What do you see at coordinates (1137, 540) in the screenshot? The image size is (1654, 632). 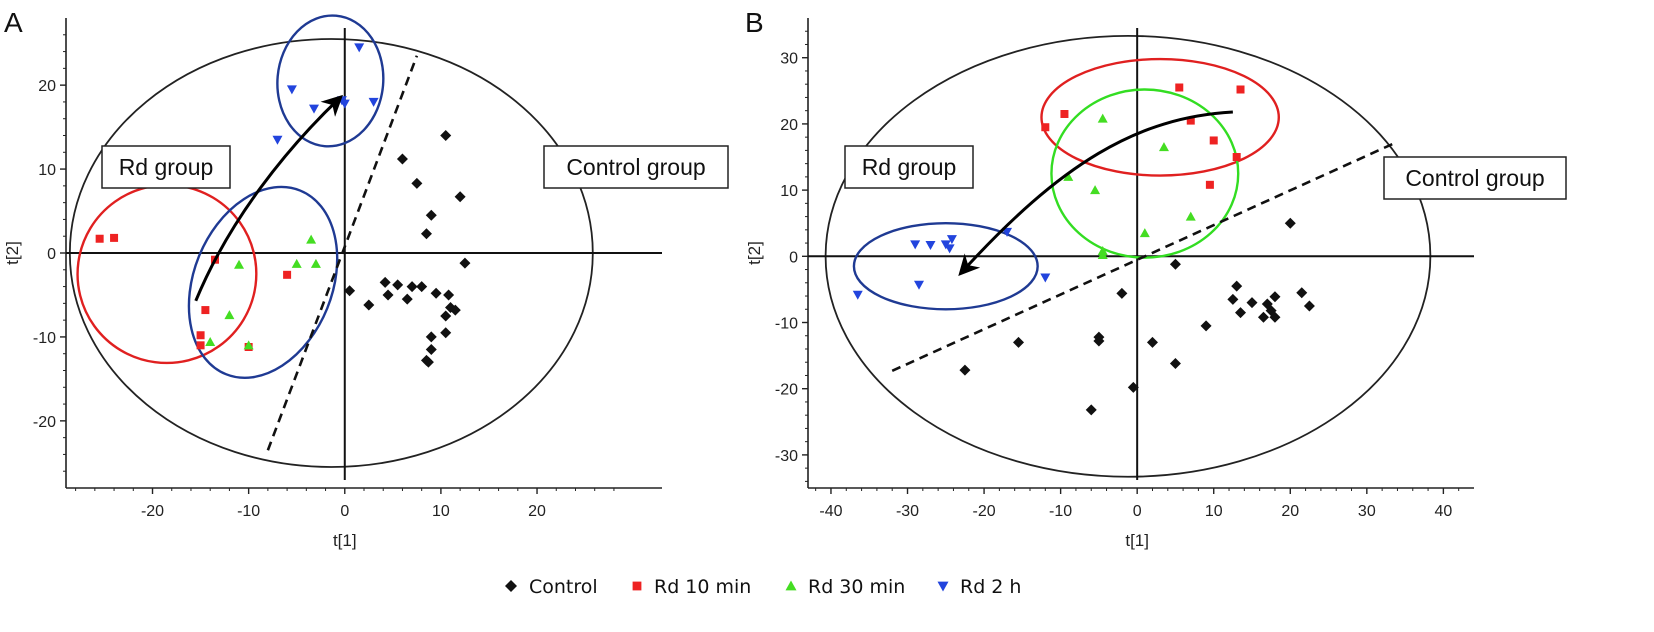 I see `panel-b-x-axis-title: t[1]` at bounding box center [1137, 540].